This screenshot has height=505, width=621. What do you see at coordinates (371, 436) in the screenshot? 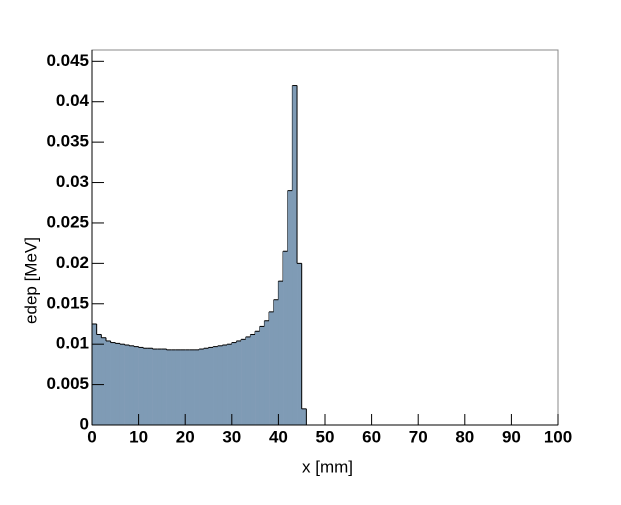
I see `x-tick-label: 60` at bounding box center [371, 436].